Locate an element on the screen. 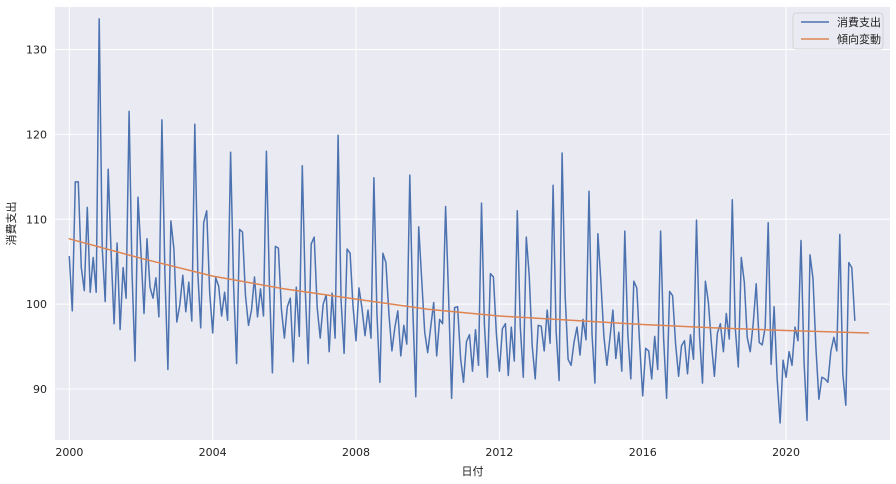 This screenshot has height=484, width=896. x-tick-label: 2004 is located at coordinates (213, 452).